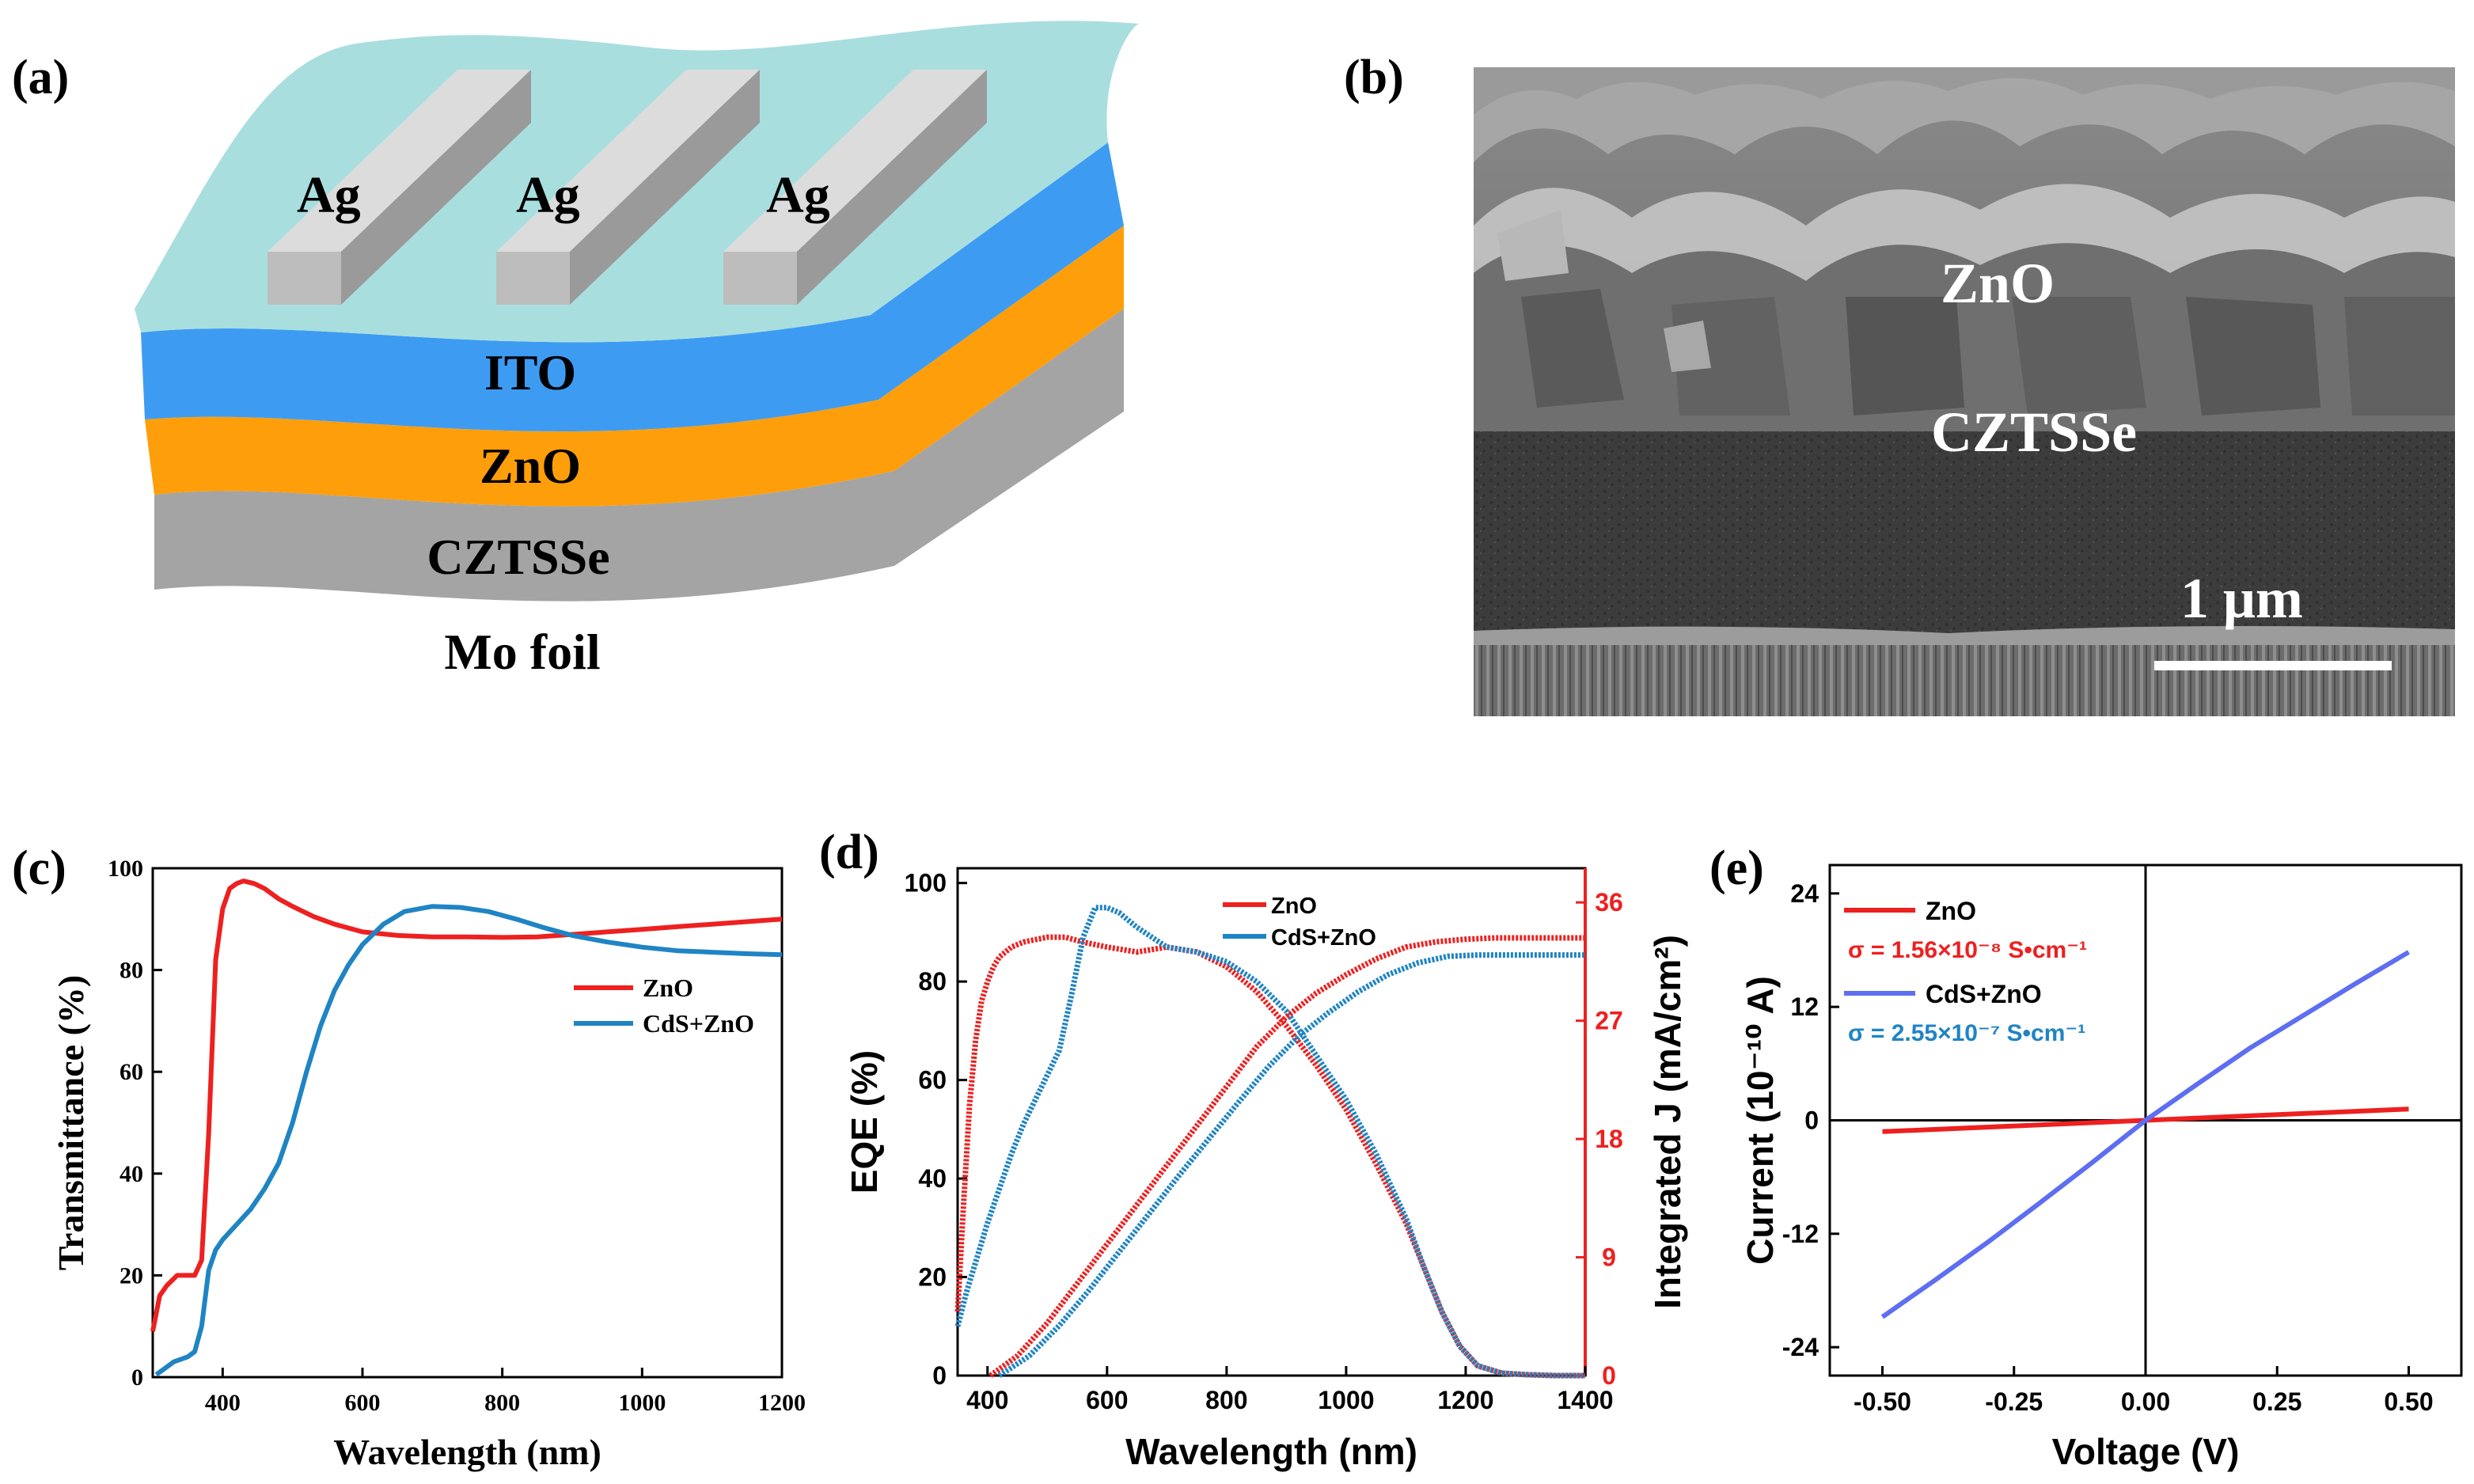 Image resolution: width=2474 pixels, height=1484 pixels. What do you see at coordinates (2145, 1401) in the screenshot?
I see `x-tick-label: 0.00` at bounding box center [2145, 1401].